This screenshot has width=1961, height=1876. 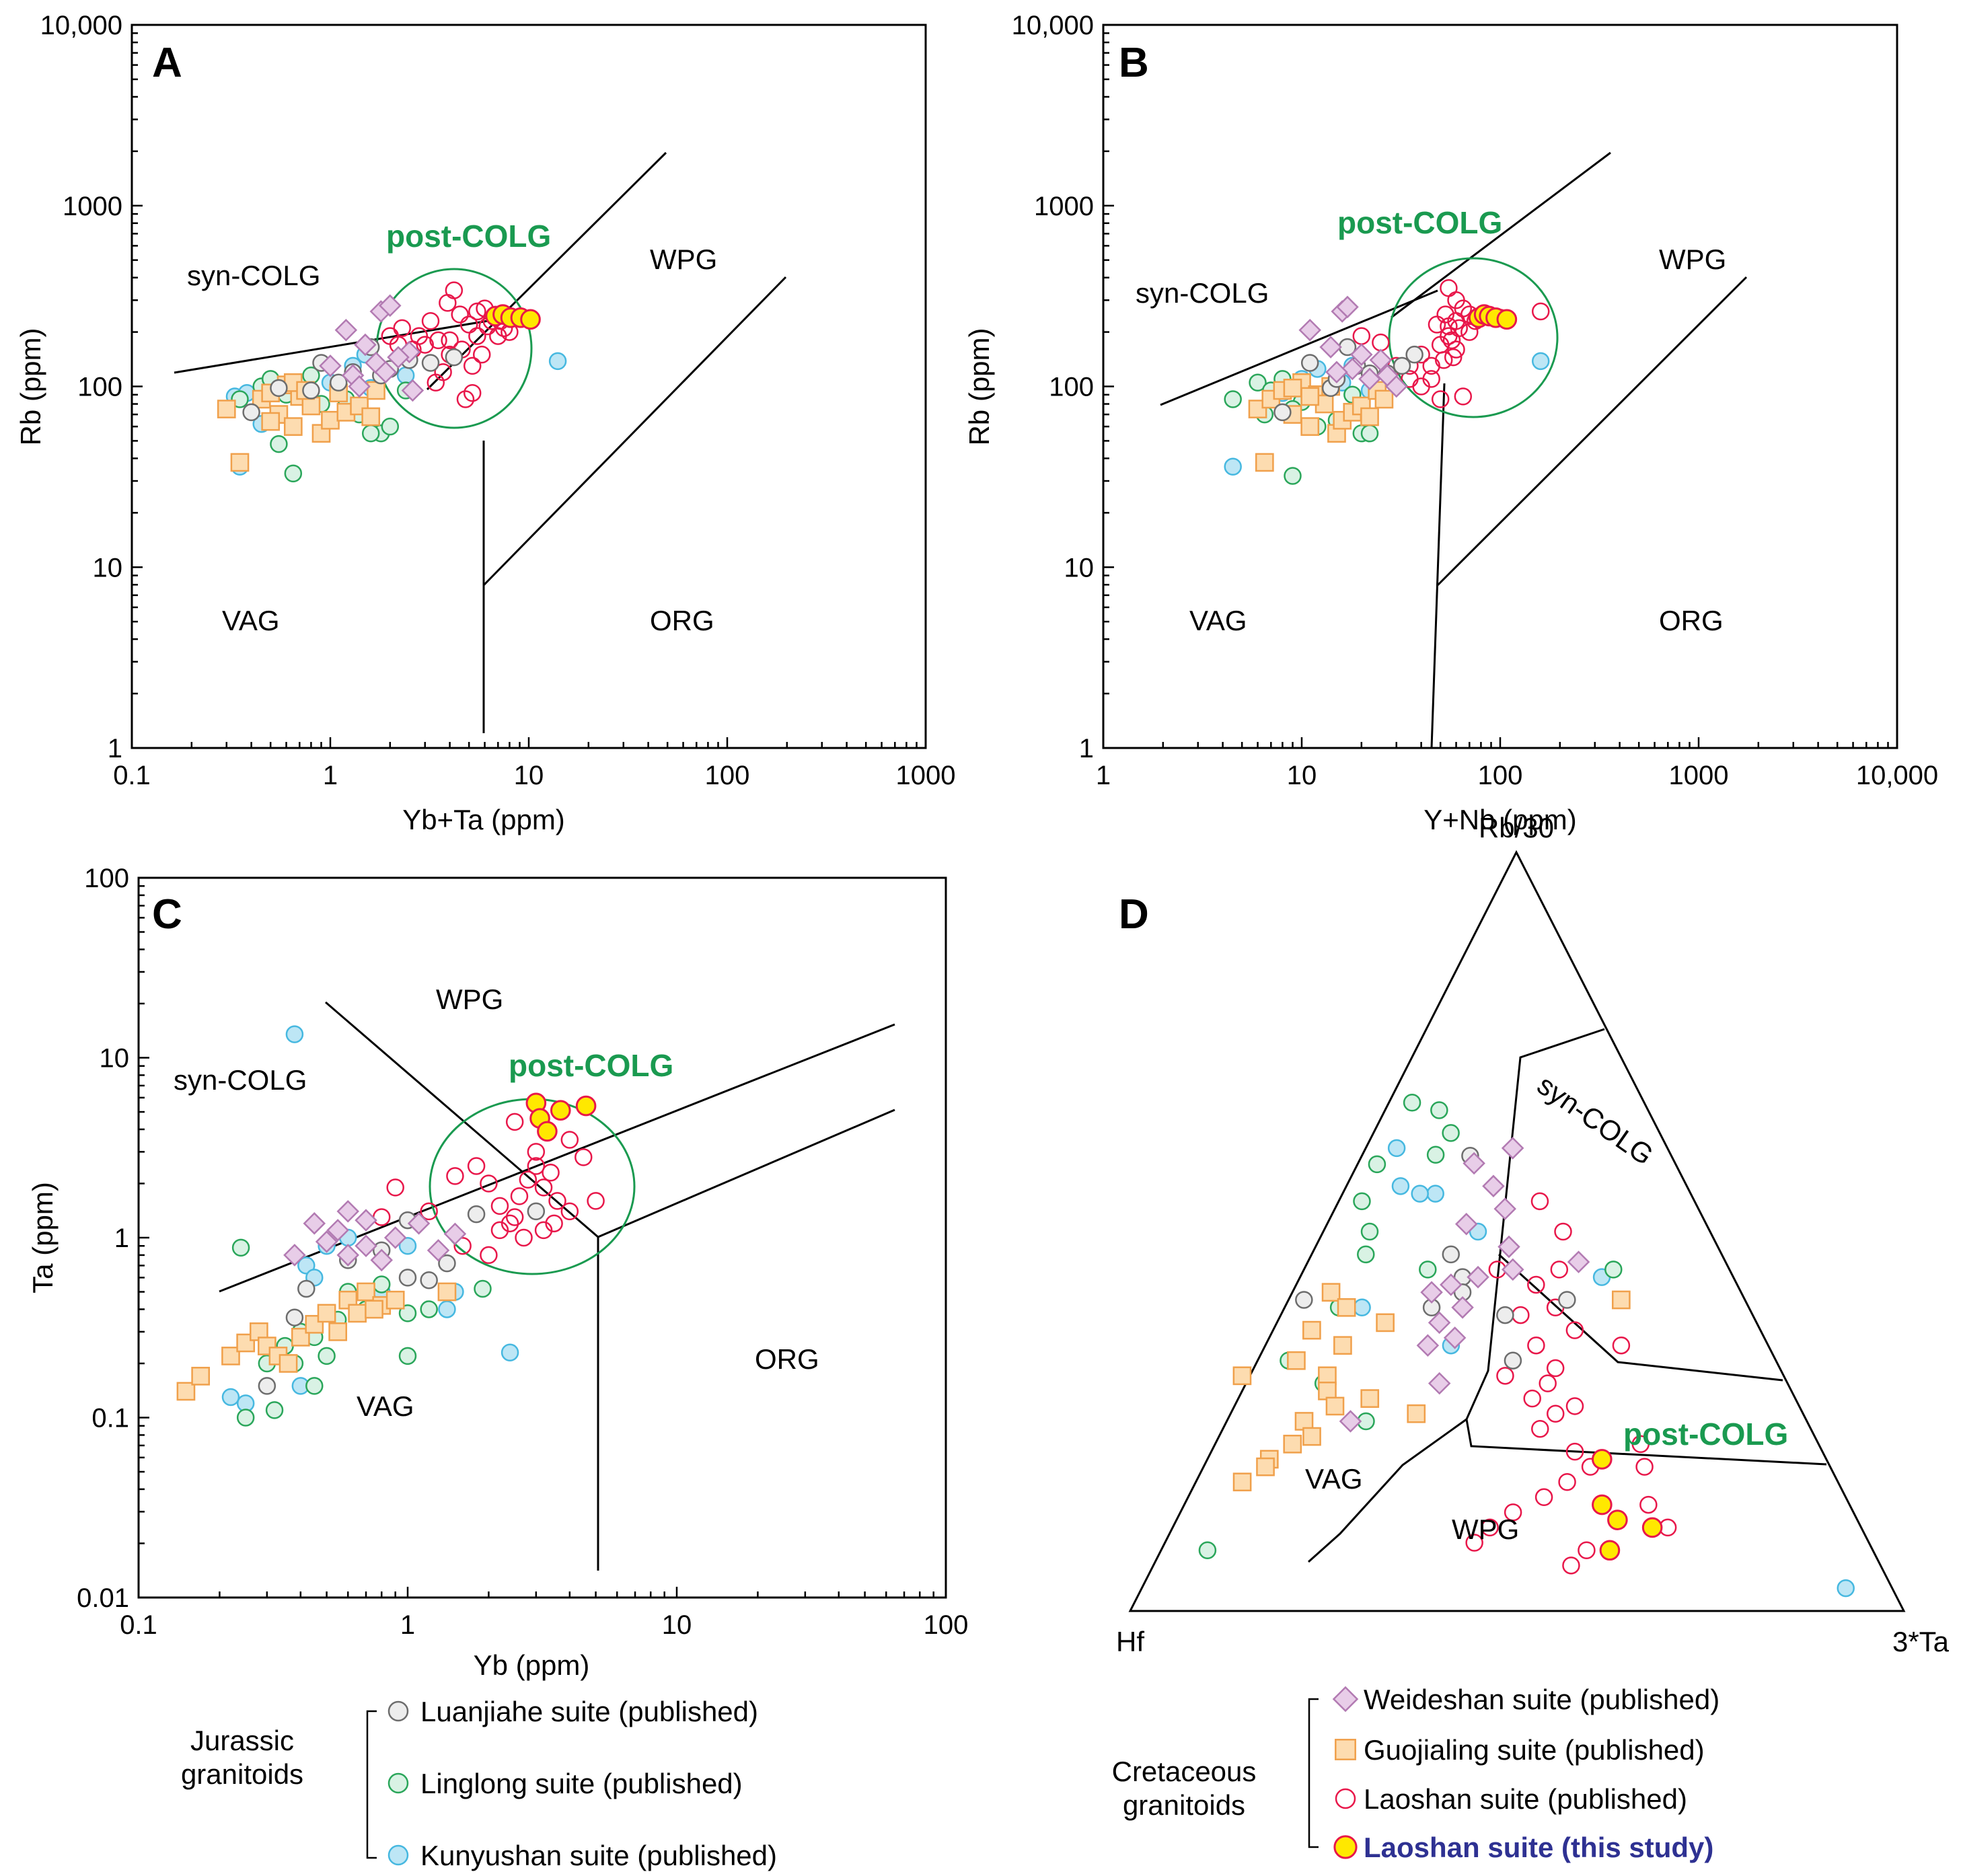 What do you see at coordinates (557, 1286) in the screenshot?
I see `panel-c-boundaries` at bounding box center [557, 1286].